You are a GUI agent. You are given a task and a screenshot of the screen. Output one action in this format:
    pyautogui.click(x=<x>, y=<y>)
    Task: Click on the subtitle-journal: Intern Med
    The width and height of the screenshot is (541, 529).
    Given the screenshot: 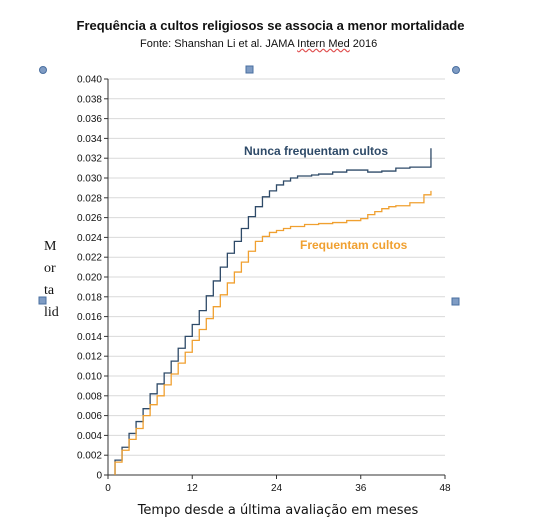 What is the action you would take?
    pyautogui.click(x=323, y=44)
    